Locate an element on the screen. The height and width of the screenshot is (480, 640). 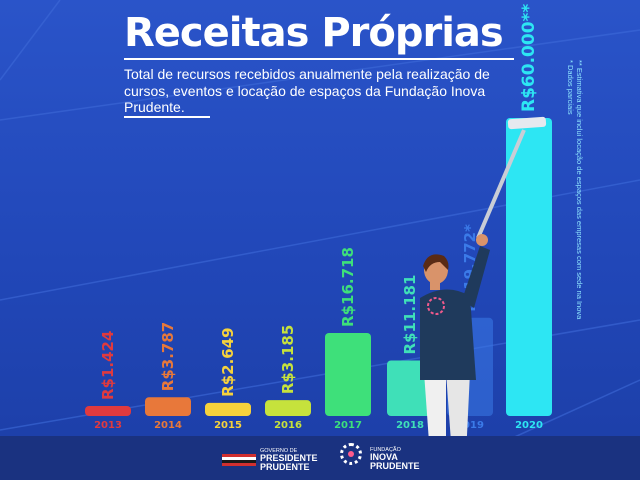
year-label-2013: 2013 is located at coordinates (108, 425).